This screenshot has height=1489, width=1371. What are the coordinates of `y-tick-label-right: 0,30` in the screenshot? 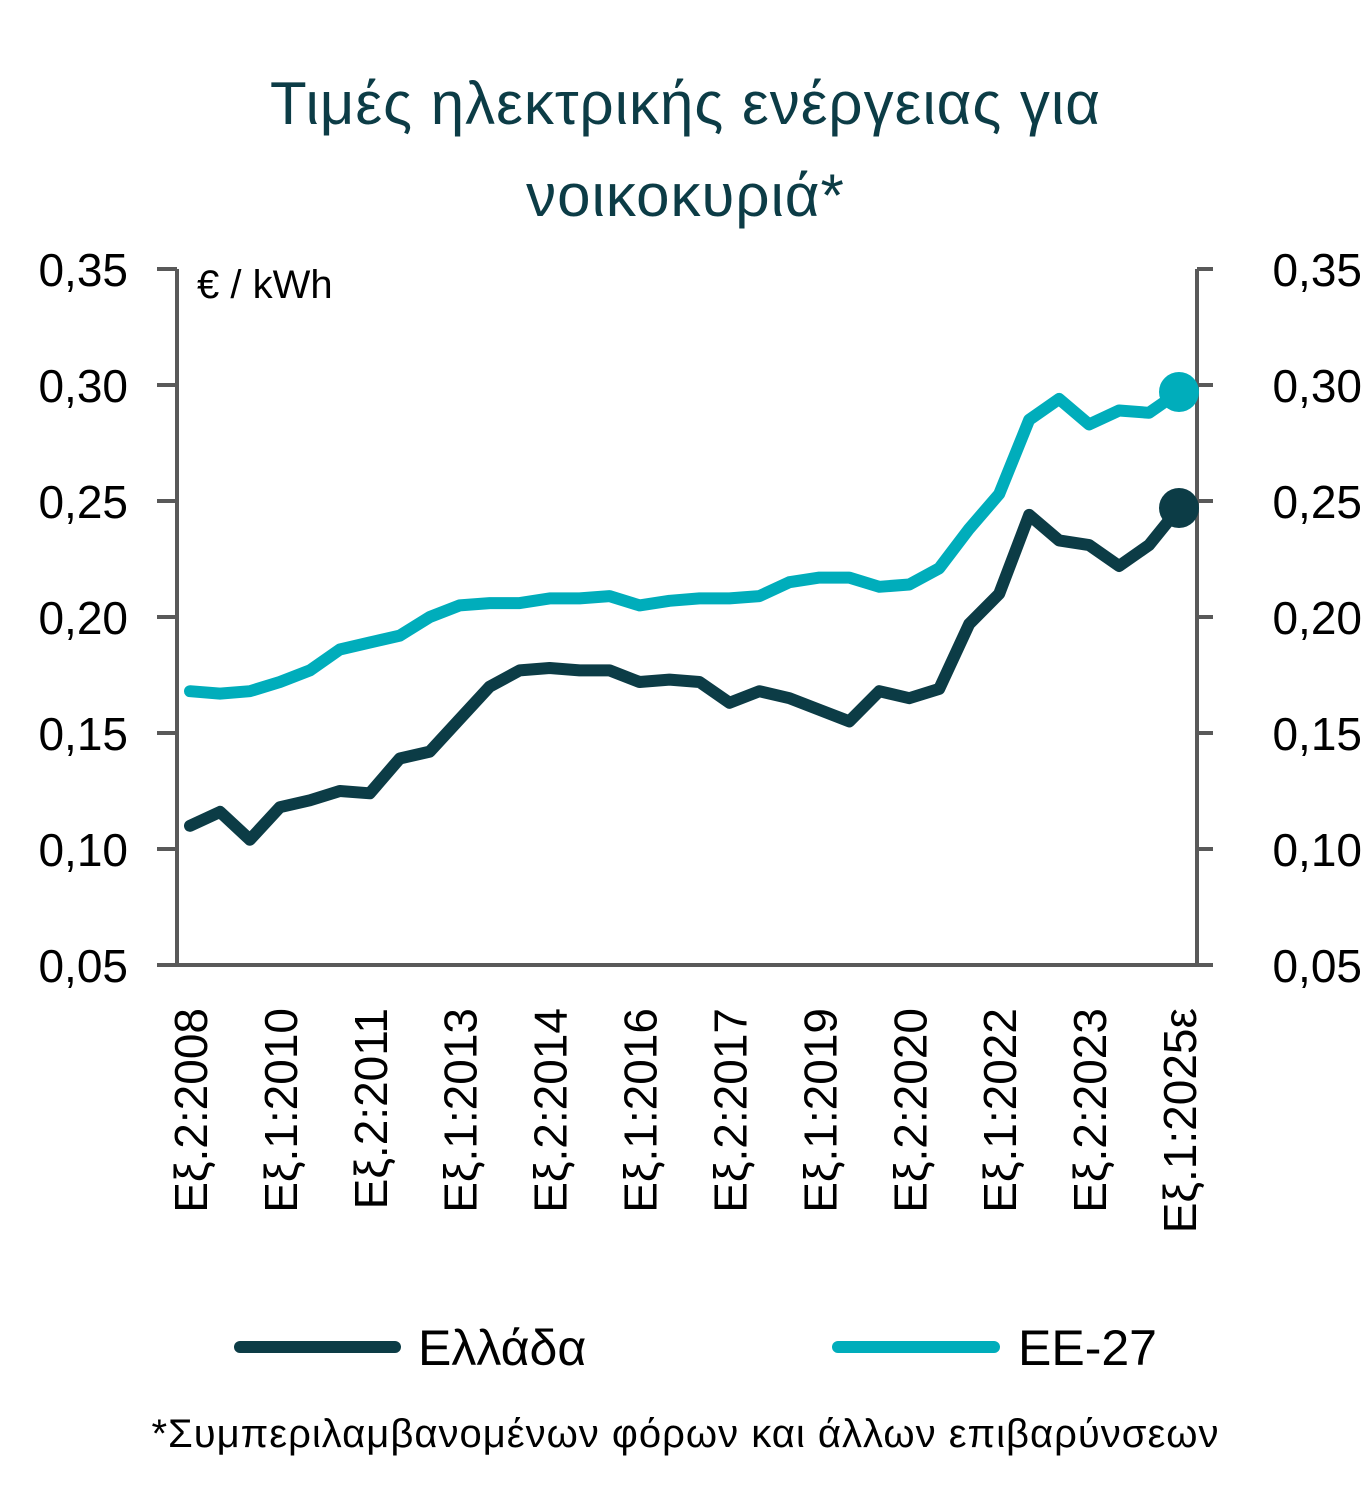 It's located at (1317, 386).